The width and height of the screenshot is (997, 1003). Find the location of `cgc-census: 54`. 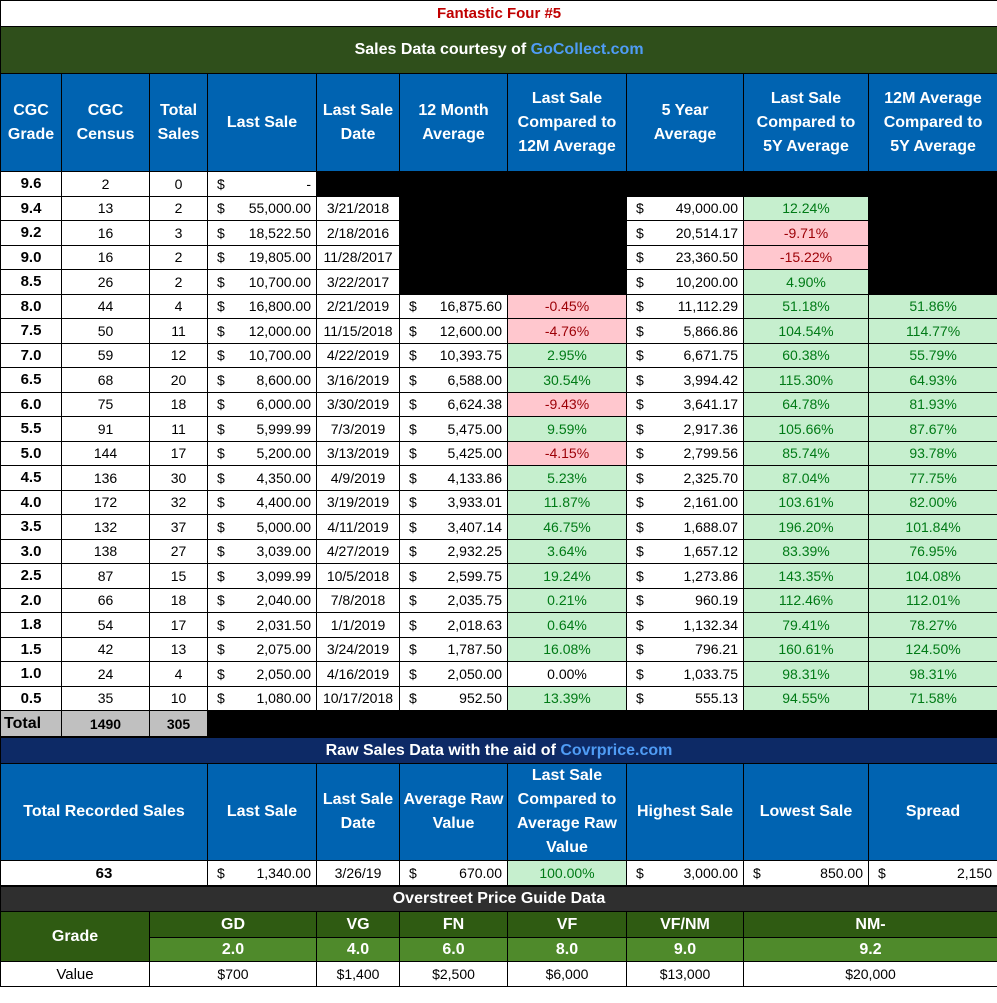

cgc-census: 54 is located at coordinates (105, 625).